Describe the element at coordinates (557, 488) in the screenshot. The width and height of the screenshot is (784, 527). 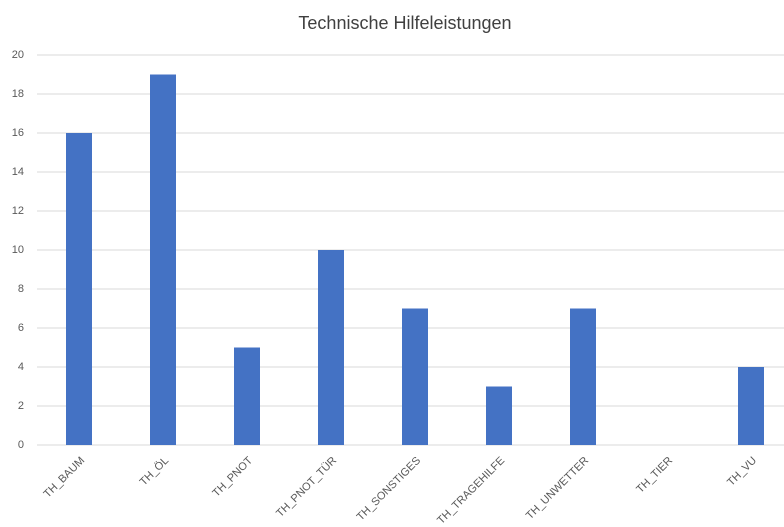
I see `x-tick-label: TH_UNWETTER` at that location.